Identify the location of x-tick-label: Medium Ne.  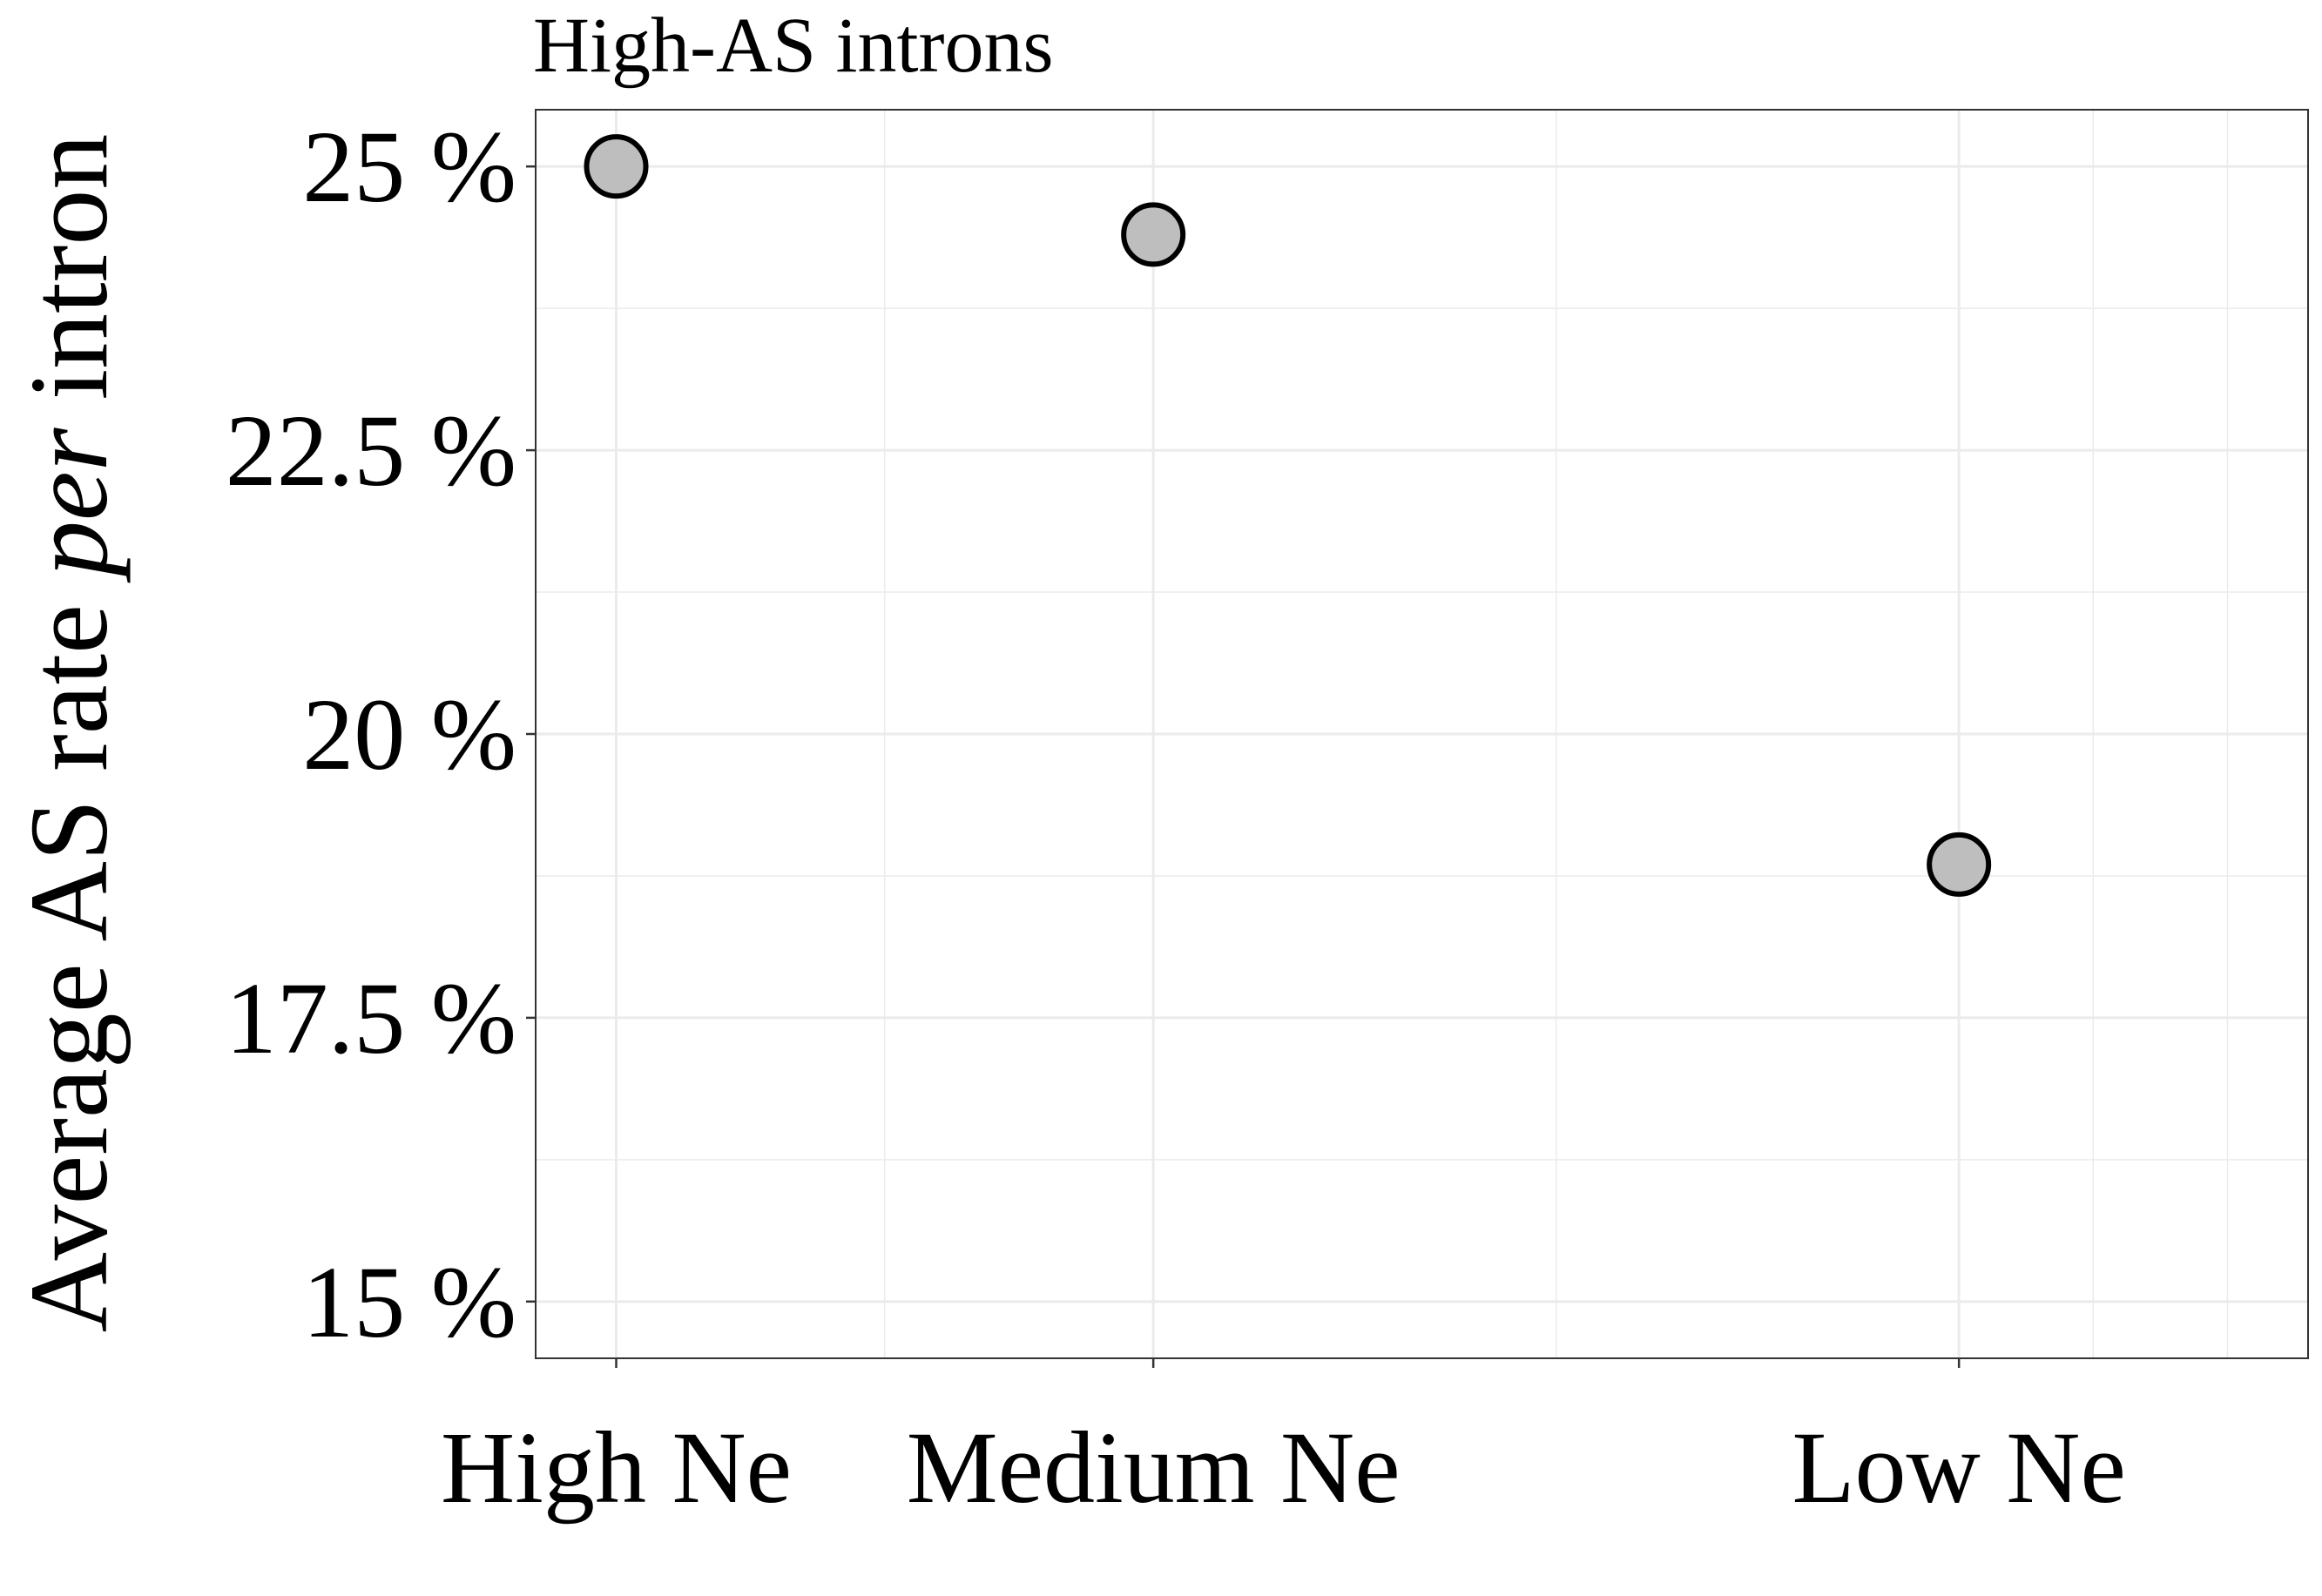
(1154, 1468).